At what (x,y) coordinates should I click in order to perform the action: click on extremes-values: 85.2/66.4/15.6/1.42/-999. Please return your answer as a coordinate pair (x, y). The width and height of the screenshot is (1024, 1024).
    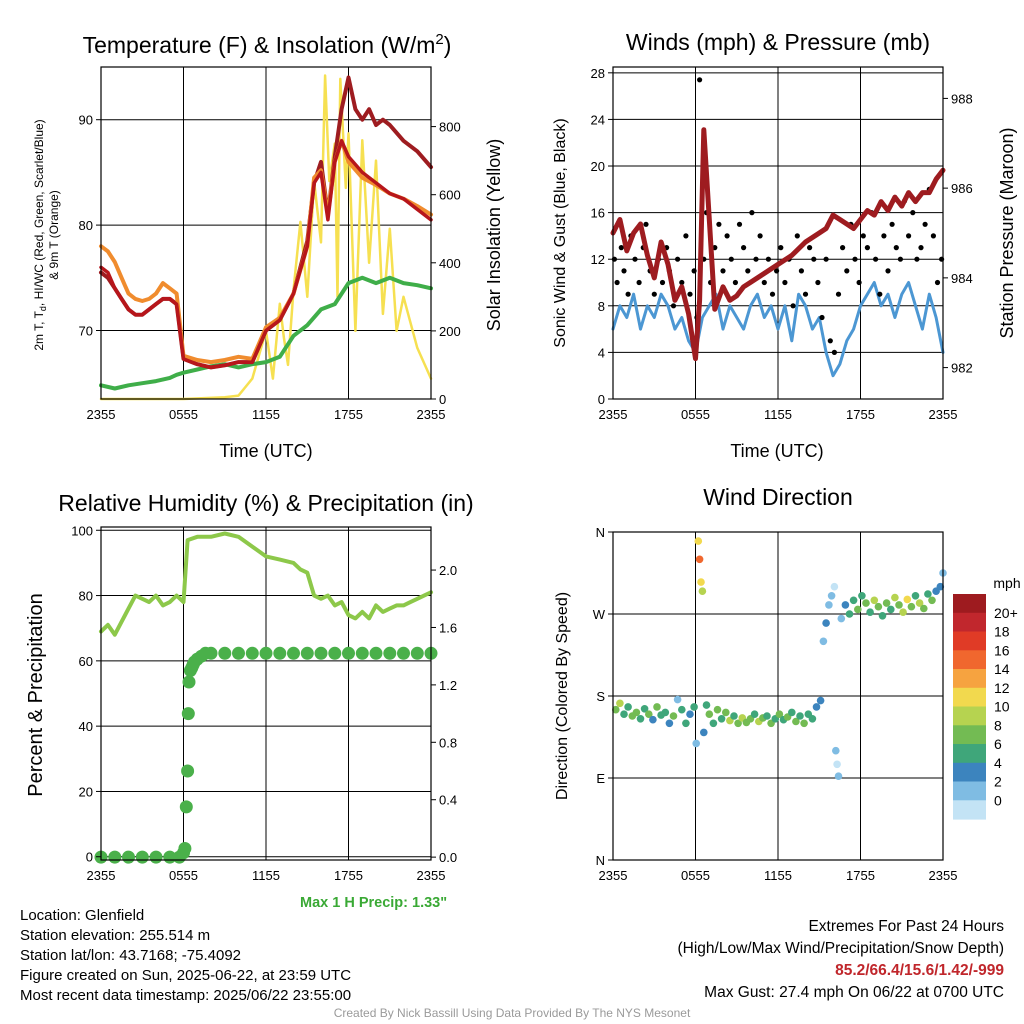
    Looking at the image, I should click on (919, 970).